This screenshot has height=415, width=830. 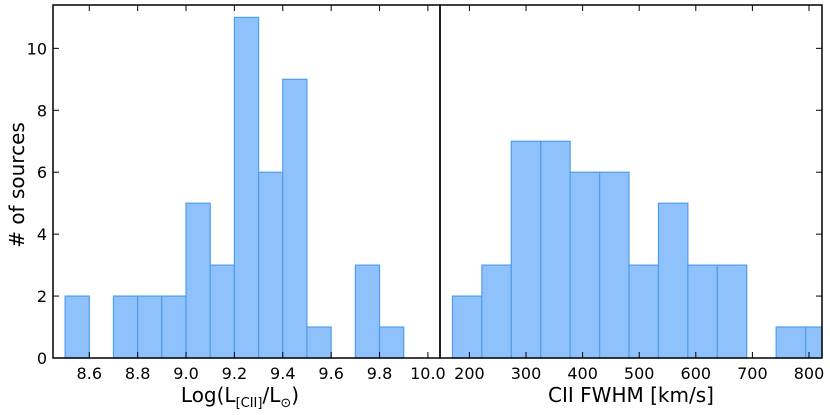 What do you see at coordinates (526, 373) in the screenshot?
I see `x-tick-label: 300` at bounding box center [526, 373].